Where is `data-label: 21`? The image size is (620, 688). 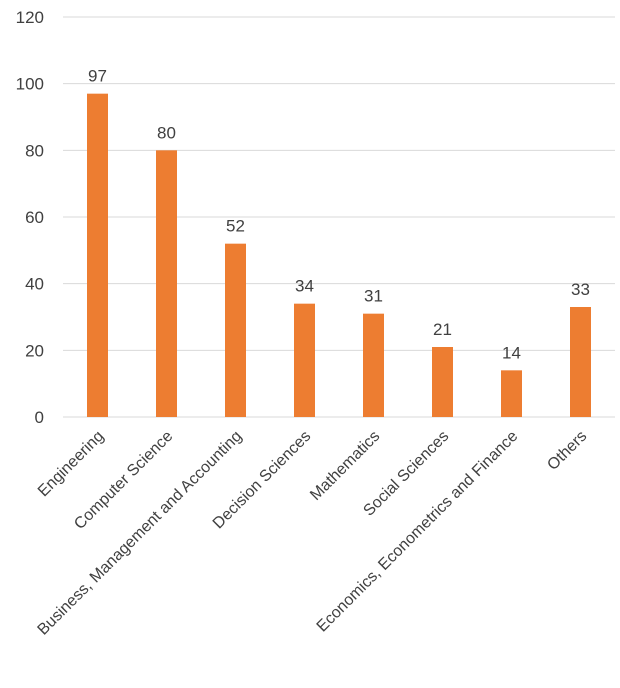
data-label: 21 is located at coordinates (442, 329).